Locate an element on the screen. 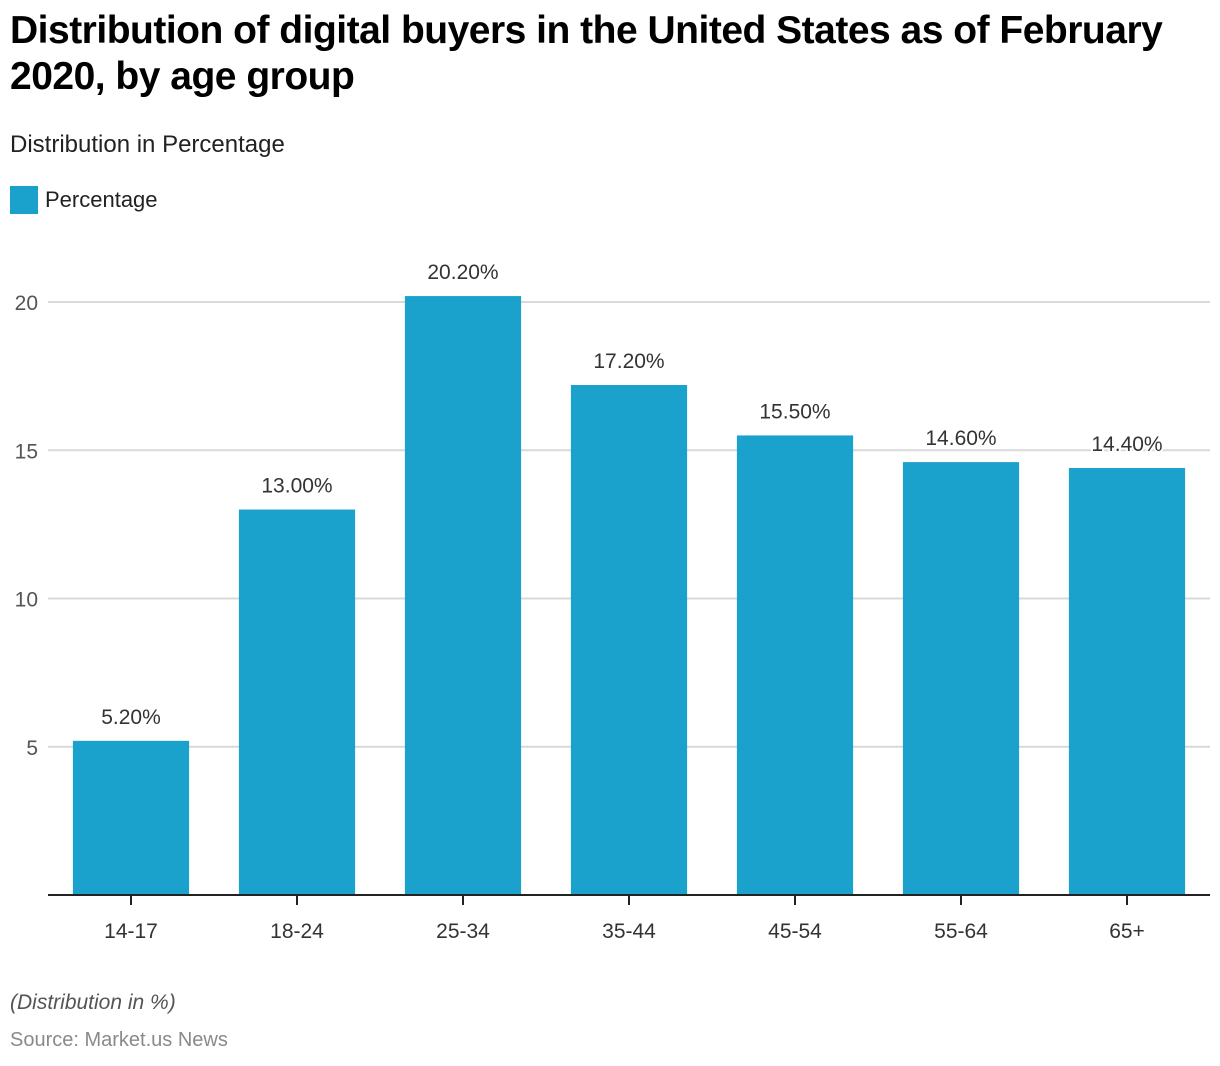  data-label: 17.20% is located at coordinates (628, 361).